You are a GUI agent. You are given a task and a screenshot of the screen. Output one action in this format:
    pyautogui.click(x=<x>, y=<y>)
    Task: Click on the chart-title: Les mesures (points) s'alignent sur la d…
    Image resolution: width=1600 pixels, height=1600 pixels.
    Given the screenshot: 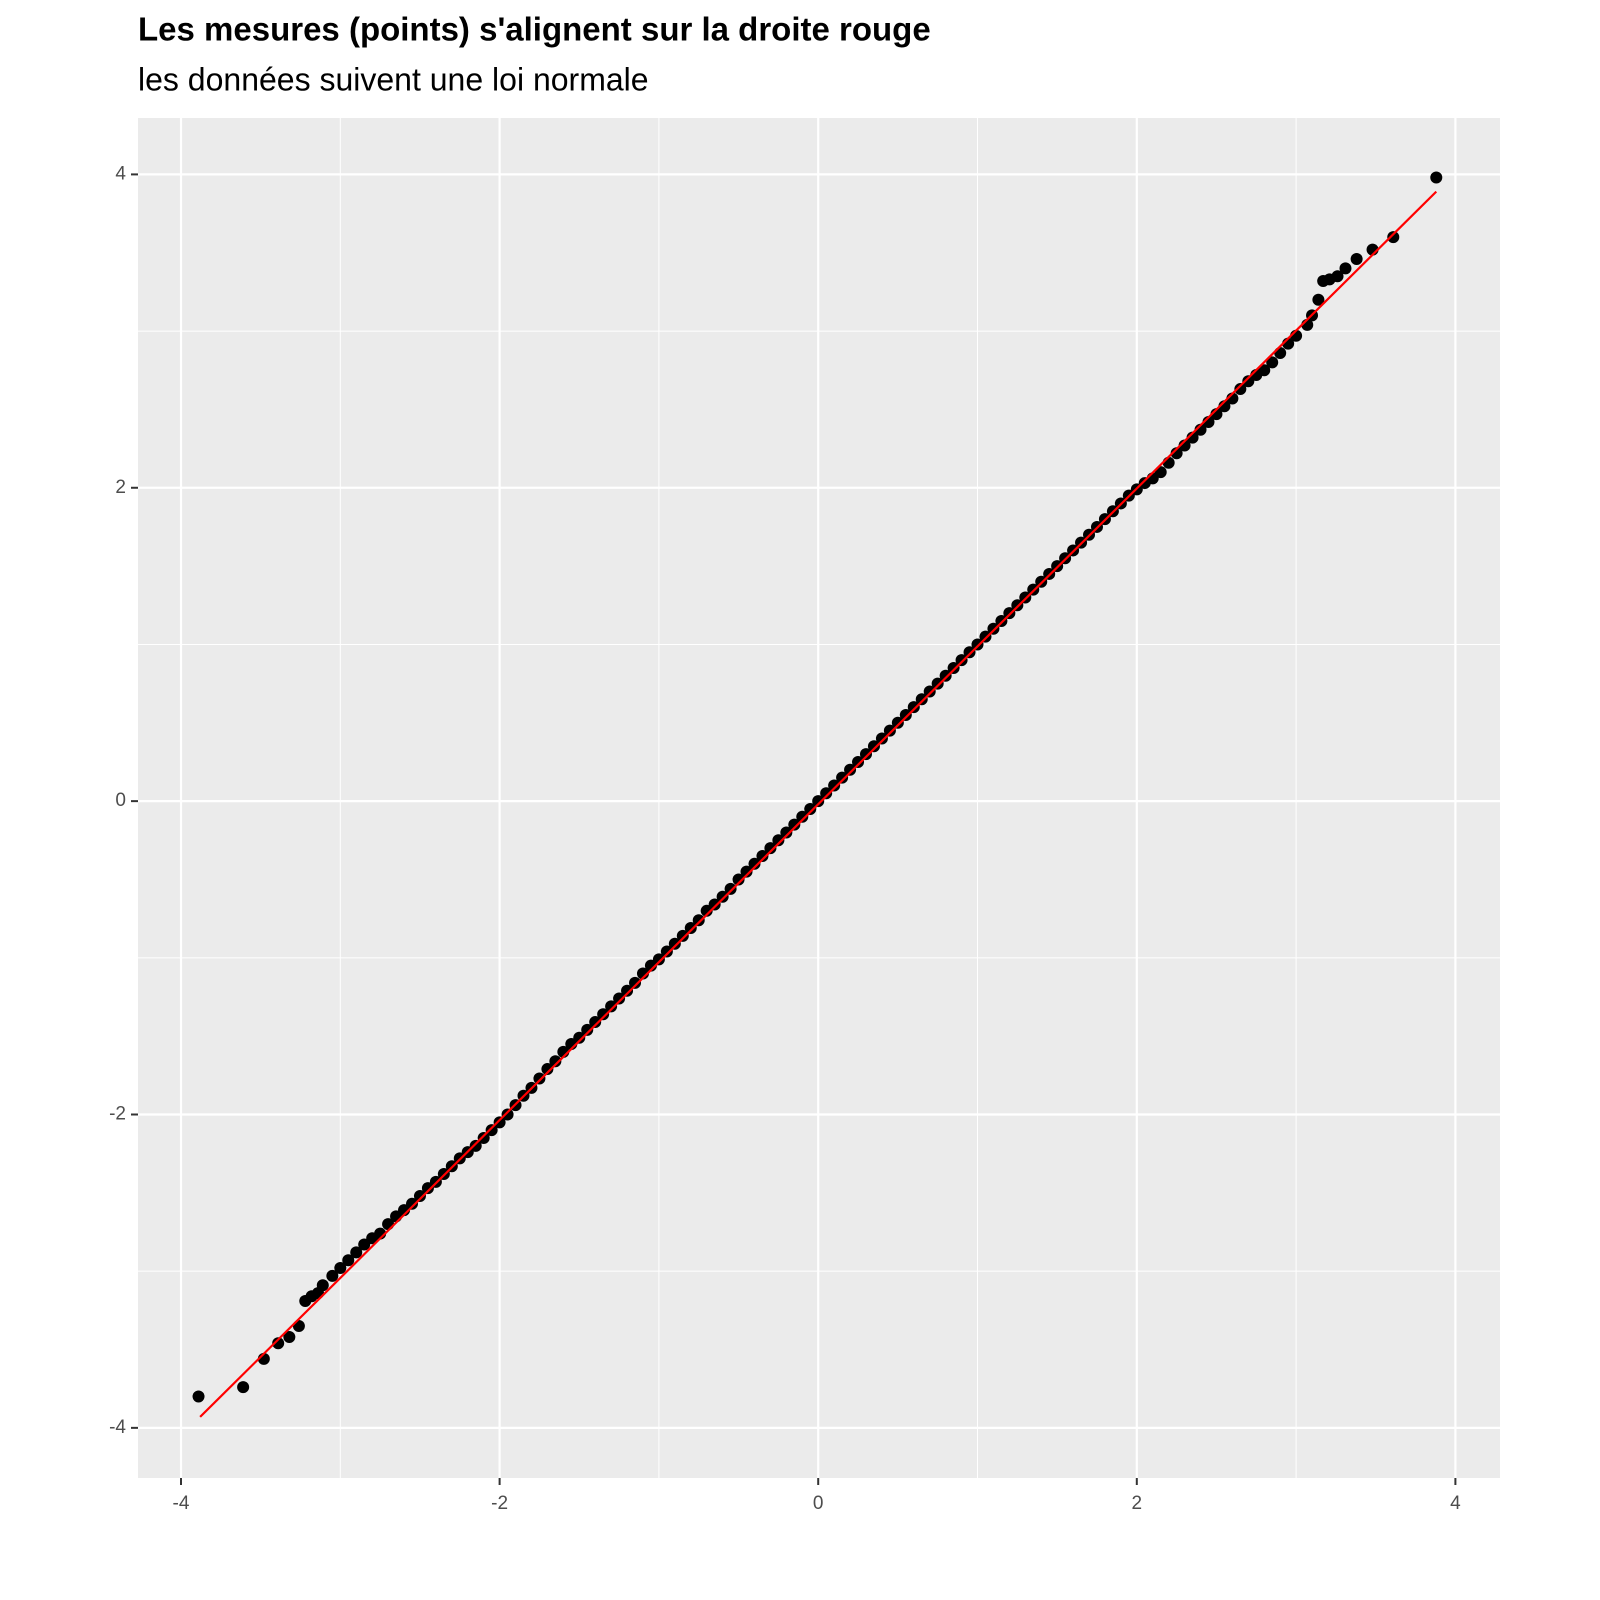 What is the action you would take?
    pyautogui.click(x=534, y=29)
    